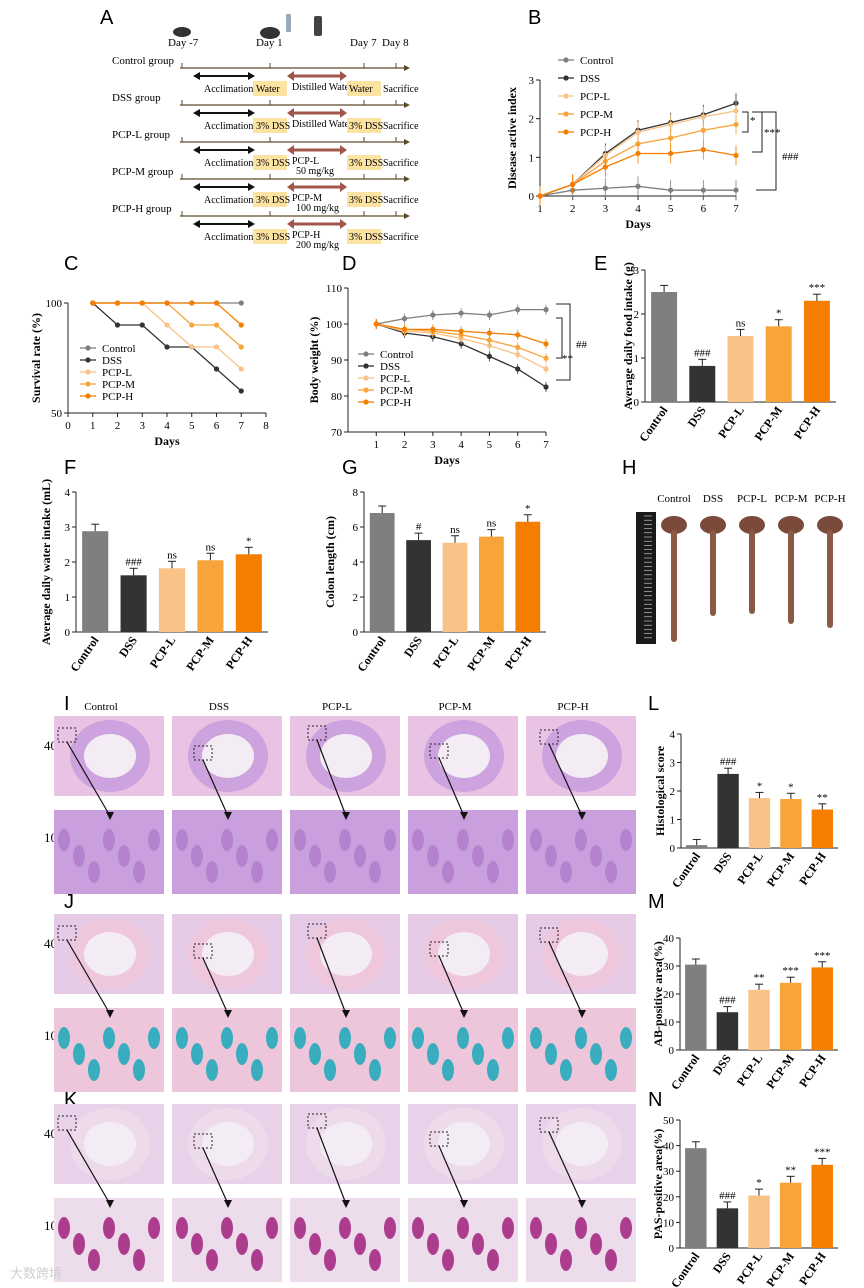 The height and width of the screenshot is (1288, 864). What do you see at coordinates (322, 87) in the screenshot?
I see `treatment-label: Distilled Water` at bounding box center [322, 87].